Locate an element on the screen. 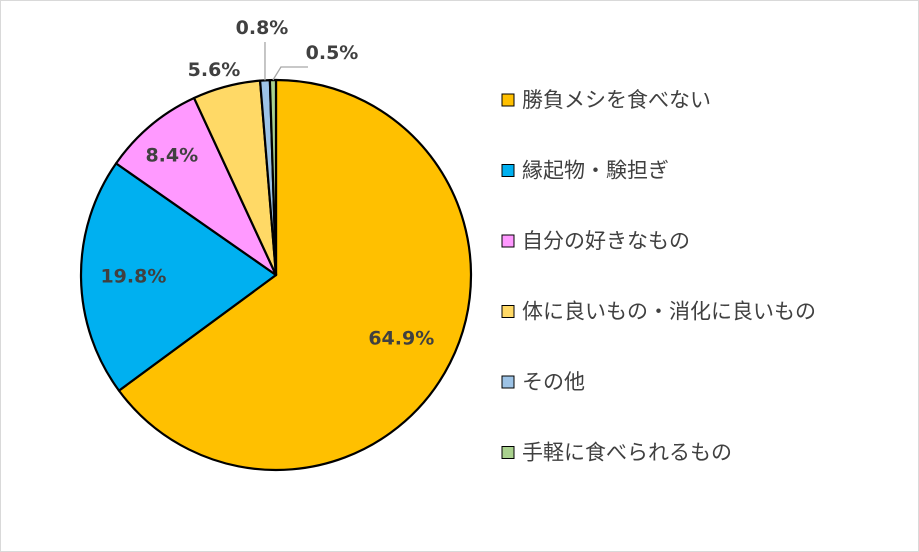 Image resolution: width=919 pixels, height=552 pixels. data-label-2: 8.4% is located at coordinates (171, 155).